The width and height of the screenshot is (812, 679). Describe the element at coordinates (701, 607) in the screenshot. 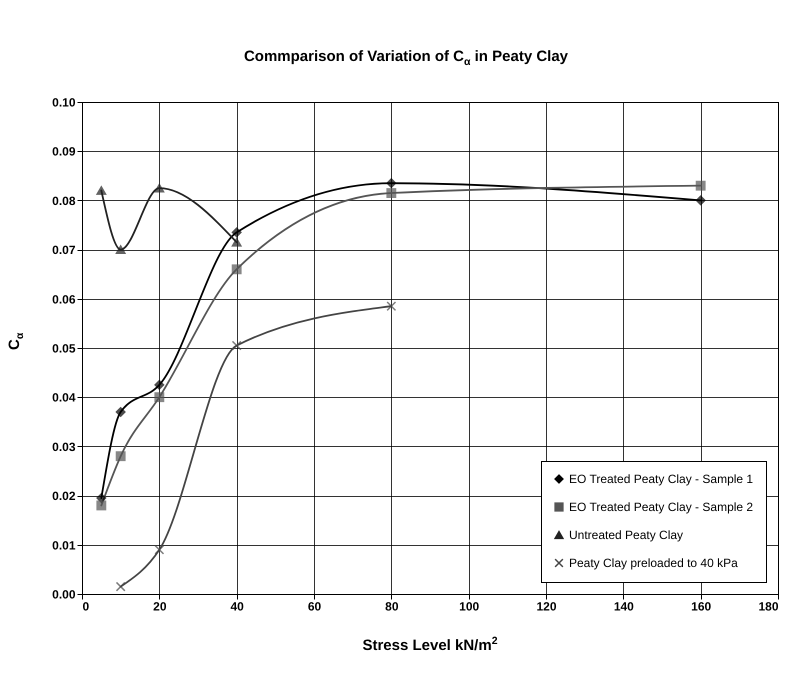

I see `x-tick-label: 160` at that location.